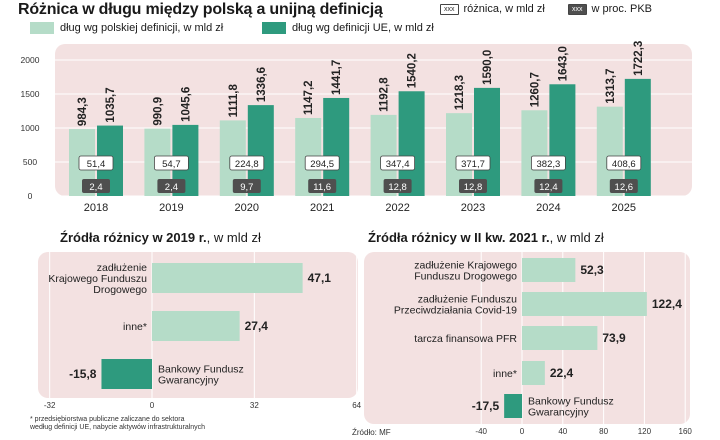  Describe the element at coordinates (486, 406) in the screenshot. I see `hbar-value: -17,5` at that location.